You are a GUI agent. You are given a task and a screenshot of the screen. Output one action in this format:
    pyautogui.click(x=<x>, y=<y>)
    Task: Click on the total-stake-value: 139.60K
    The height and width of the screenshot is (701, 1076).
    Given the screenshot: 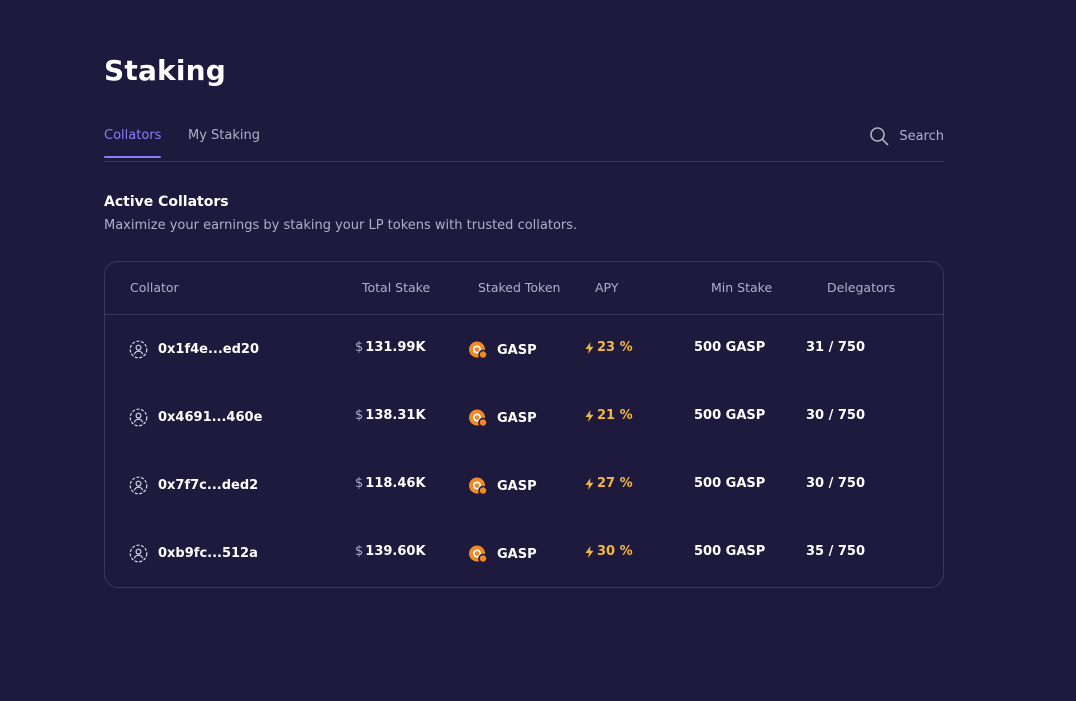 What is the action you would take?
    pyautogui.click(x=395, y=551)
    